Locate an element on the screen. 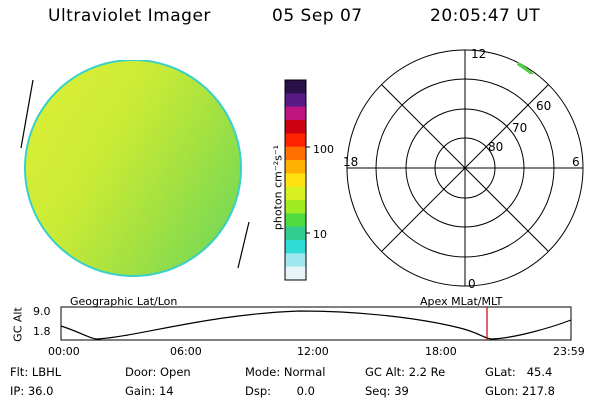 This screenshot has width=600, height=400. timeline-frame is located at coordinates (316, 323).